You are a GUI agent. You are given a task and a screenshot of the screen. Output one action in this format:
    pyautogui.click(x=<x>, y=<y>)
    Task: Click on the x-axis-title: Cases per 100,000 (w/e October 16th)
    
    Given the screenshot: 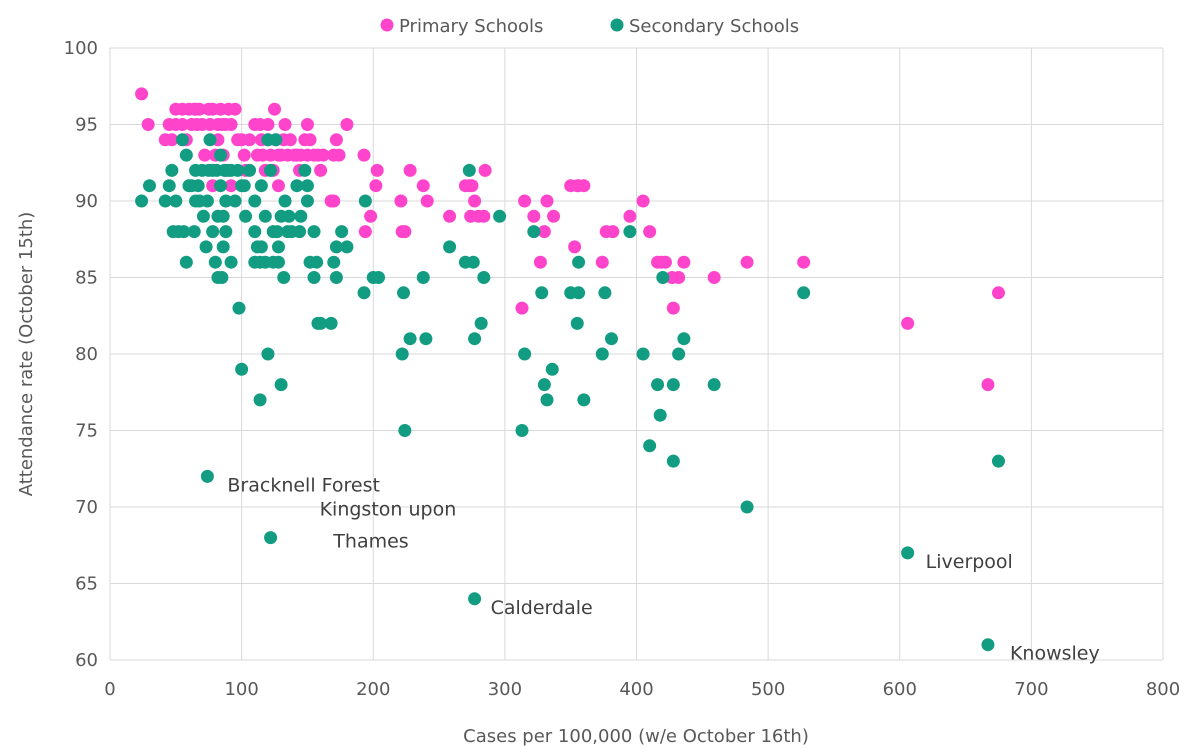 What is the action you would take?
    pyautogui.click(x=636, y=736)
    